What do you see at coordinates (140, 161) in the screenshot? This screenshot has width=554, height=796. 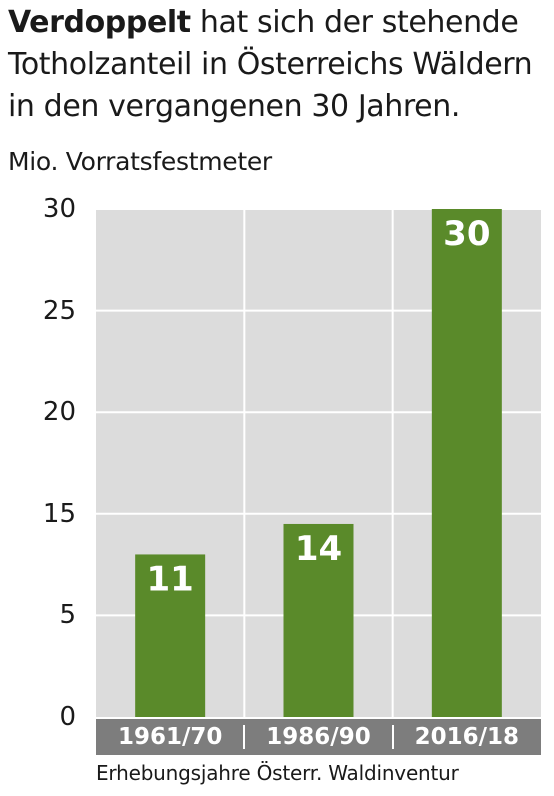 I see `y-axis-label: Mio. Vorratsfestmeter` at bounding box center [140, 161].